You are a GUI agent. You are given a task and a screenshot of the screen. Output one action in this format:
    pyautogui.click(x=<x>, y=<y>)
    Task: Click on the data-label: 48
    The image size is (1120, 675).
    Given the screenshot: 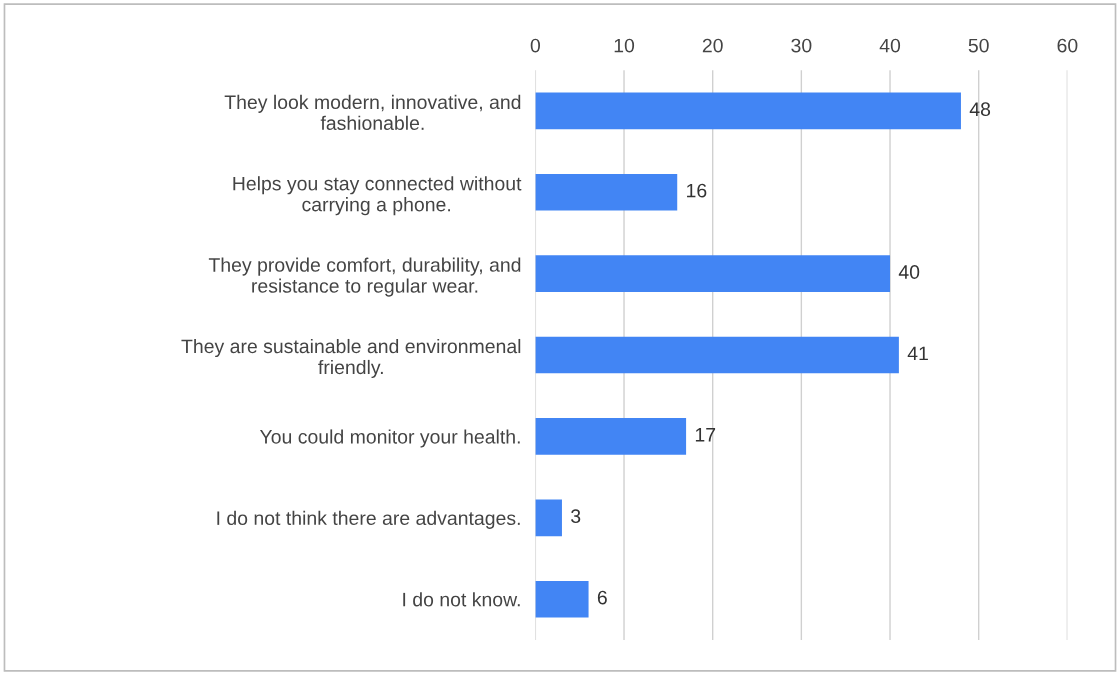 What is the action you would take?
    pyautogui.click(x=980, y=109)
    